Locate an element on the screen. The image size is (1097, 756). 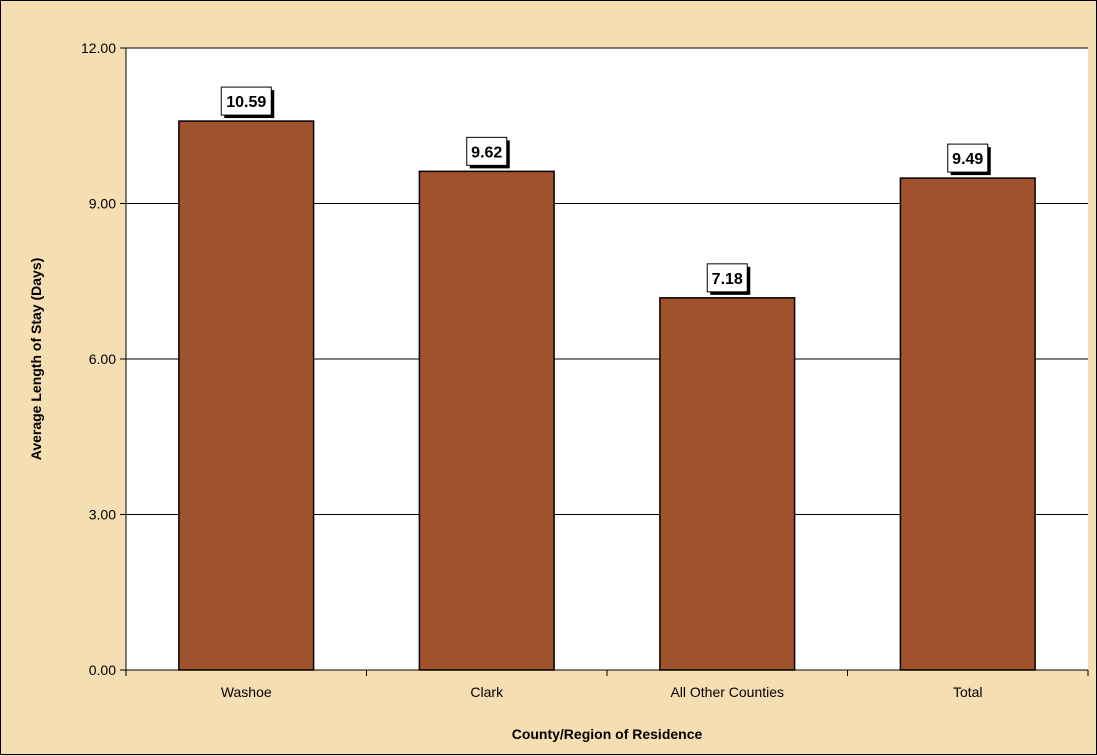
x-tick-label: All Other Counties is located at coordinates (727, 692).